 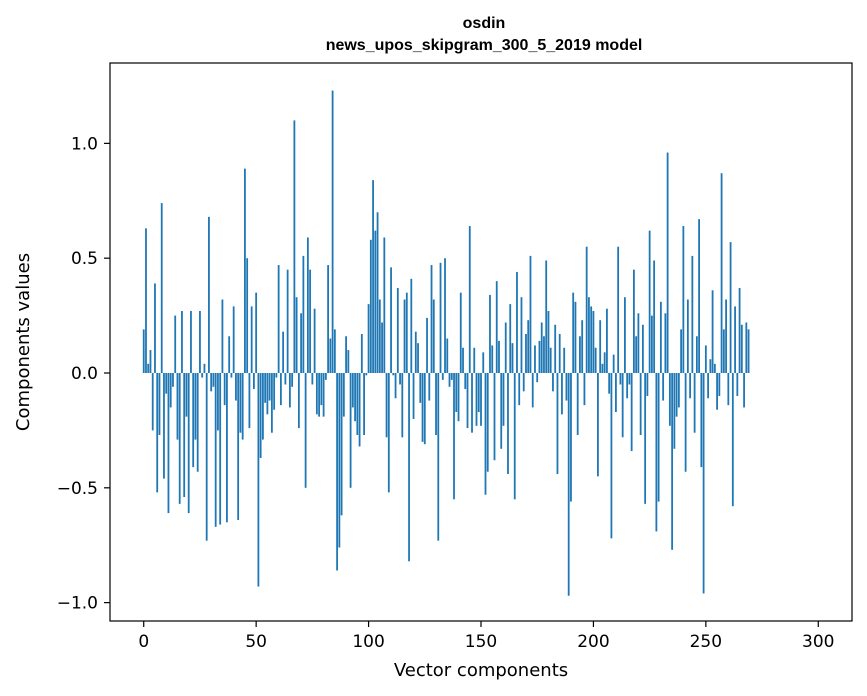 What do you see at coordinates (481, 670) in the screenshot?
I see `x-axis-label: Vector components` at bounding box center [481, 670].